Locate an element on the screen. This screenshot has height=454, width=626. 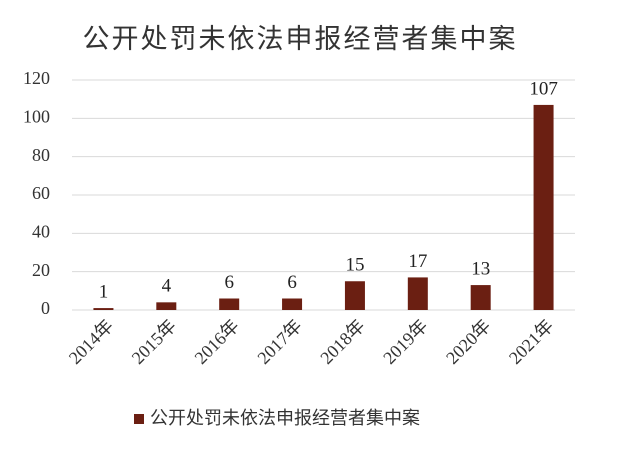
y-tick-label: 80 is located at coordinates (41, 155).